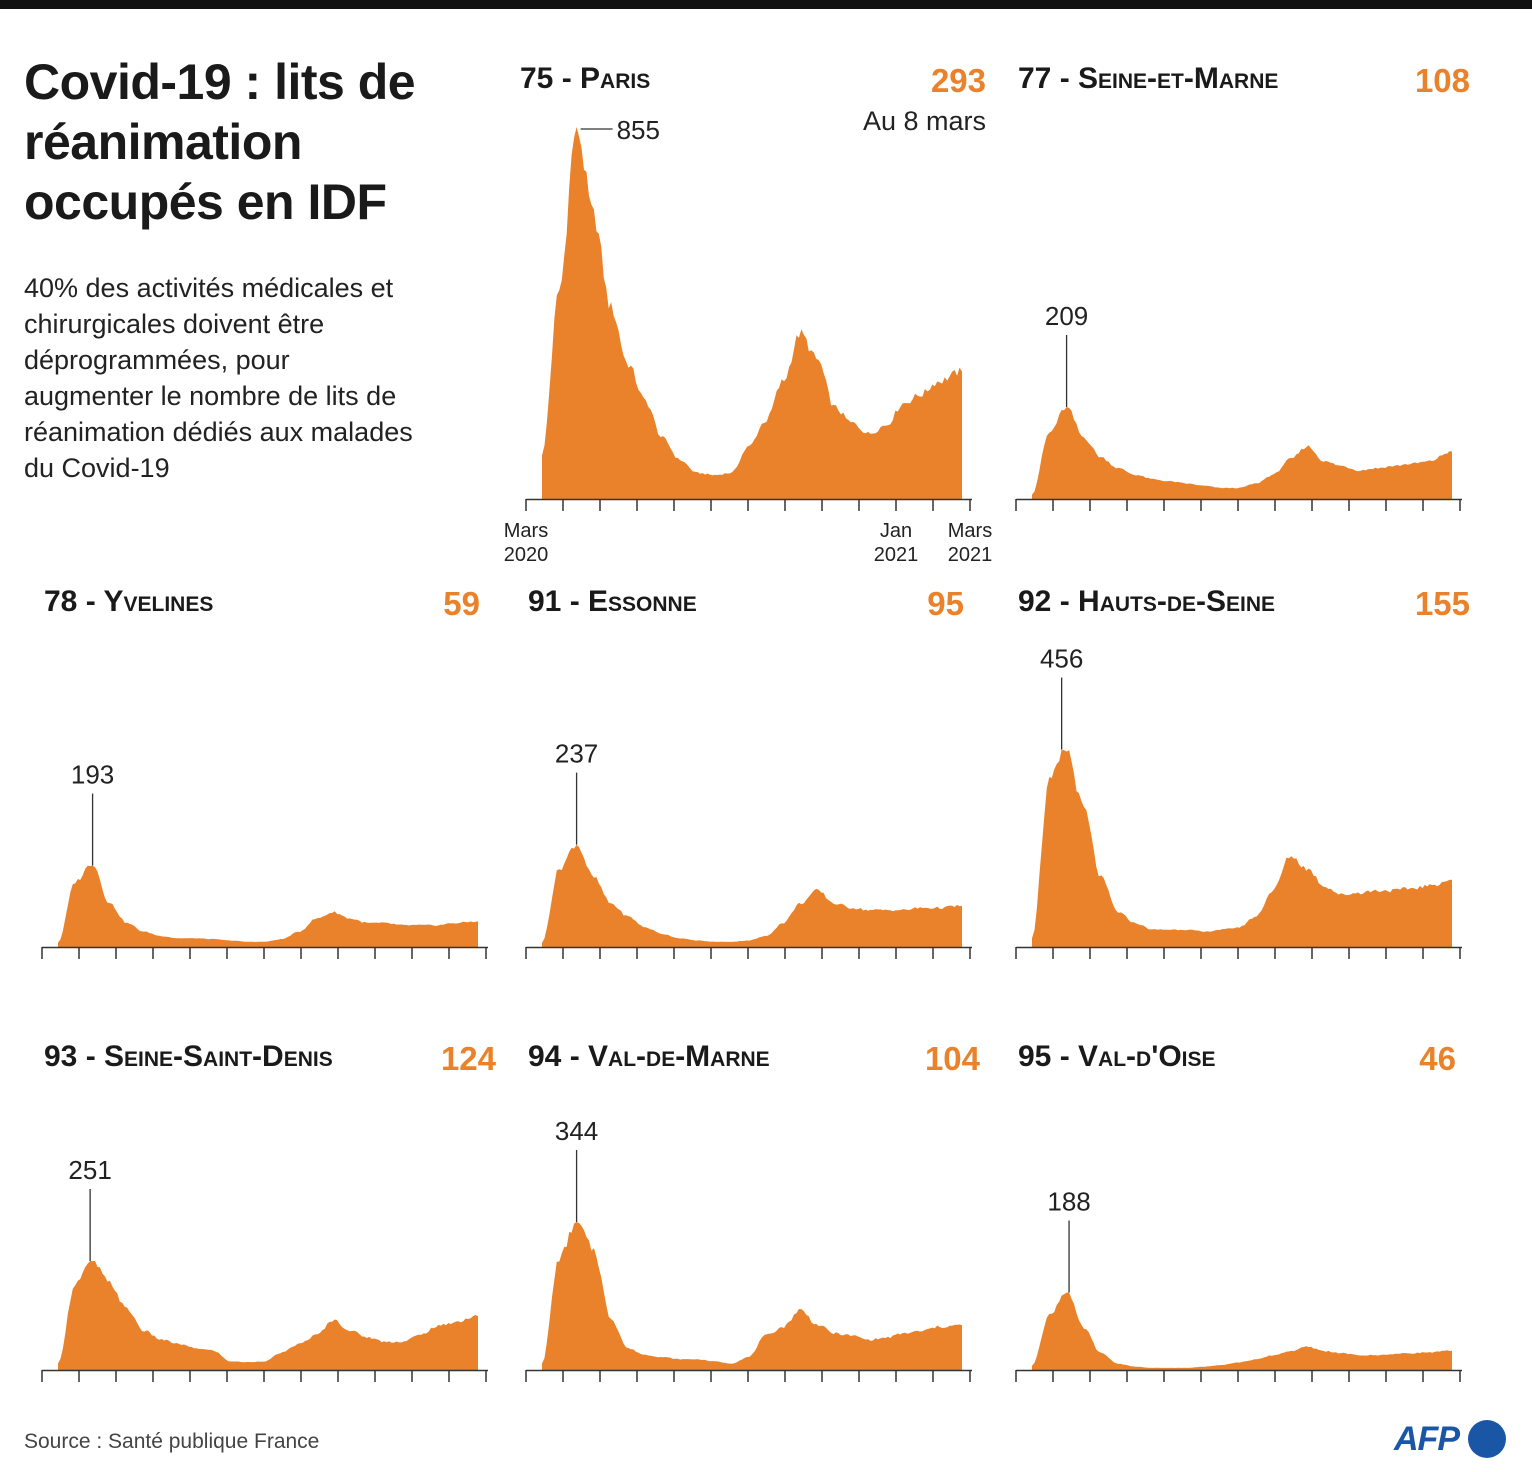  I want to click on current-value: 59, so click(461, 603).